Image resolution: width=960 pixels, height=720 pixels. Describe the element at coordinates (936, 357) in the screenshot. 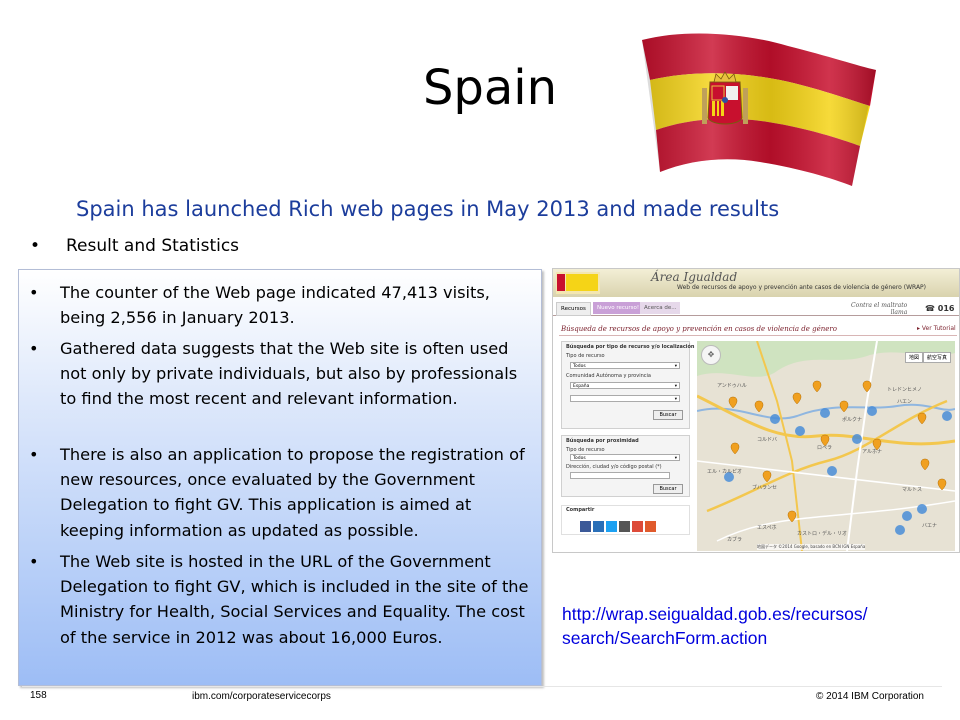

I see `map-type-satellite-button: 航空写真` at that location.